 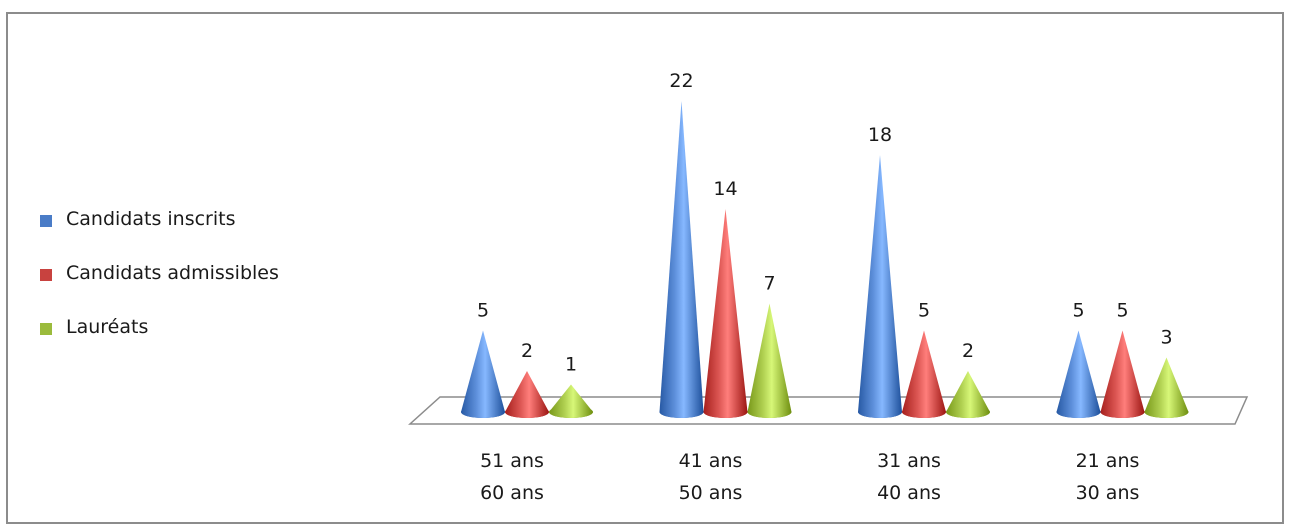 What do you see at coordinates (107, 327) in the screenshot?
I see `legend-label-laureats: Lauréats` at bounding box center [107, 327].